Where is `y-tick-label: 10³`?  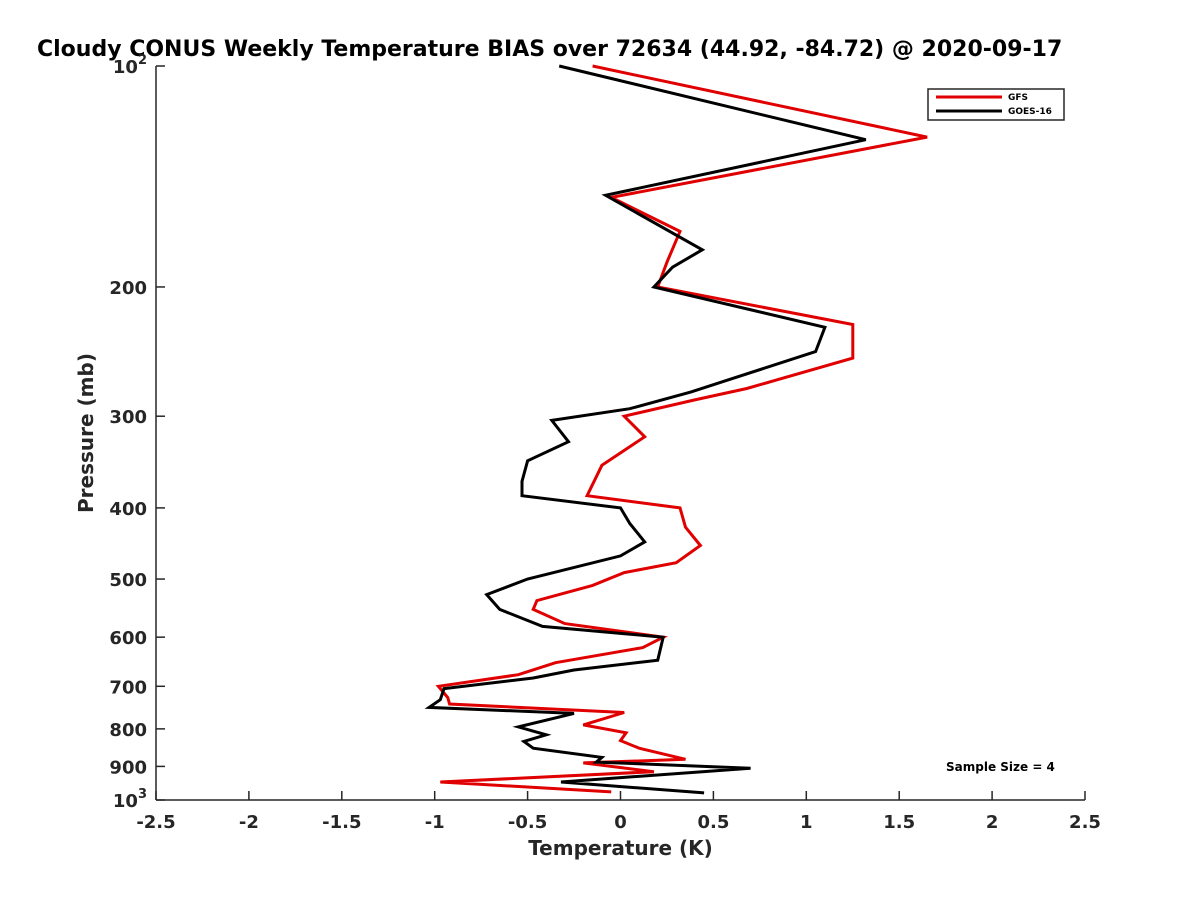 y-tick-label: 10³ is located at coordinates (130, 799).